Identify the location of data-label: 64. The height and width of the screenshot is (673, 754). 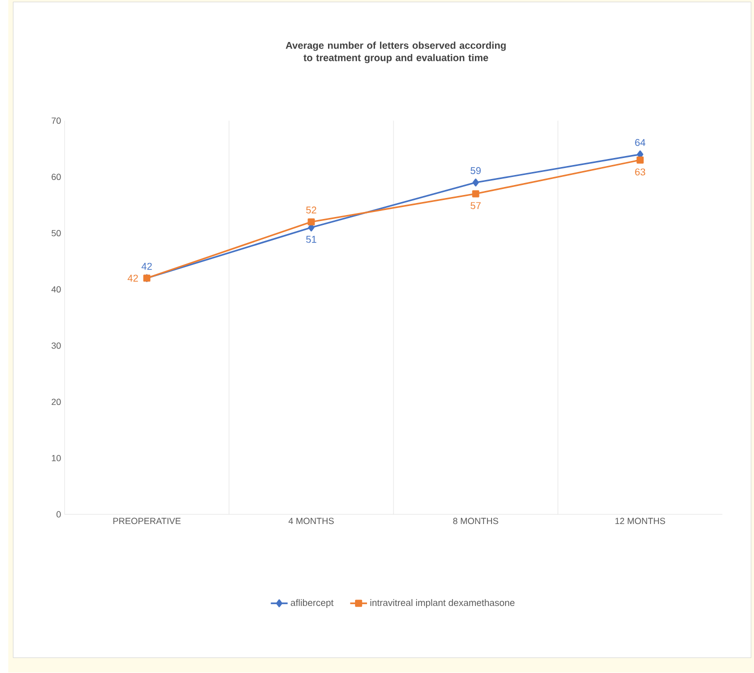
(640, 142).